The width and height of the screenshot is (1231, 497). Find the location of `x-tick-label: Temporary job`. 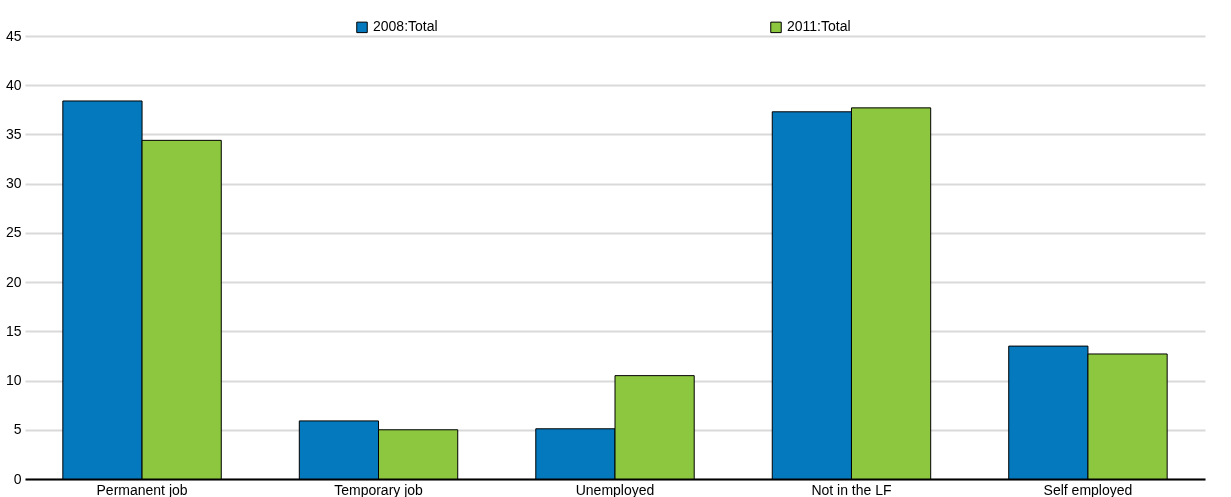

x-tick-label: Temporary job is located at coordinates (379, 489).